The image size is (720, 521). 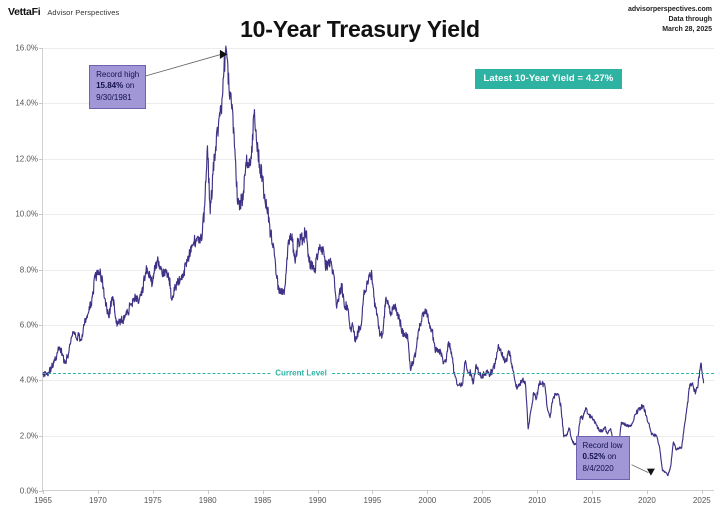 What do you see at coordinates (28, 491) in the screenshot?
I see `y-tick-label: 0.0%` at bounding box center [28, 491].